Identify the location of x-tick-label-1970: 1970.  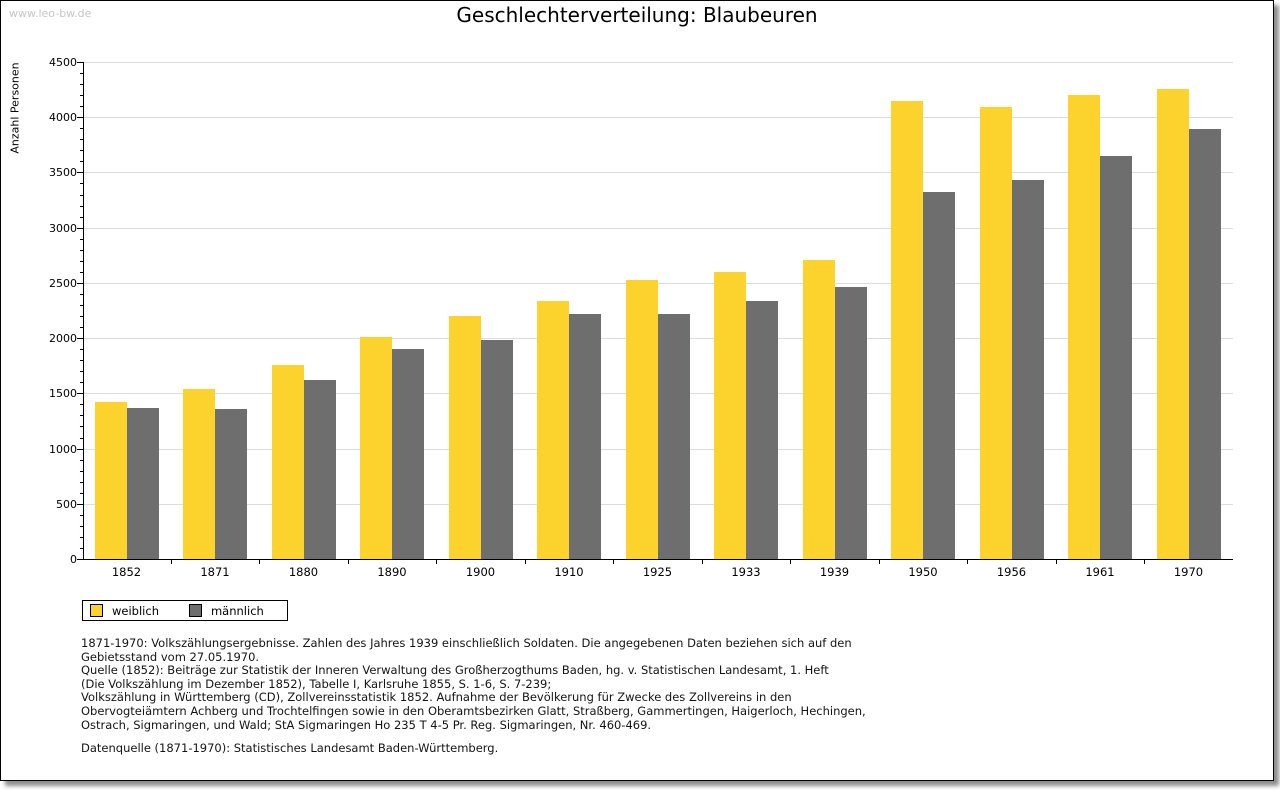
(1188, 572).